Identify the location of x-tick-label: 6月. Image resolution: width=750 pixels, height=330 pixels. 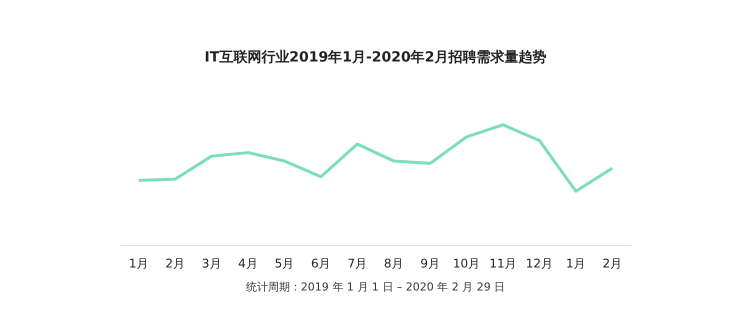
(321, 263).